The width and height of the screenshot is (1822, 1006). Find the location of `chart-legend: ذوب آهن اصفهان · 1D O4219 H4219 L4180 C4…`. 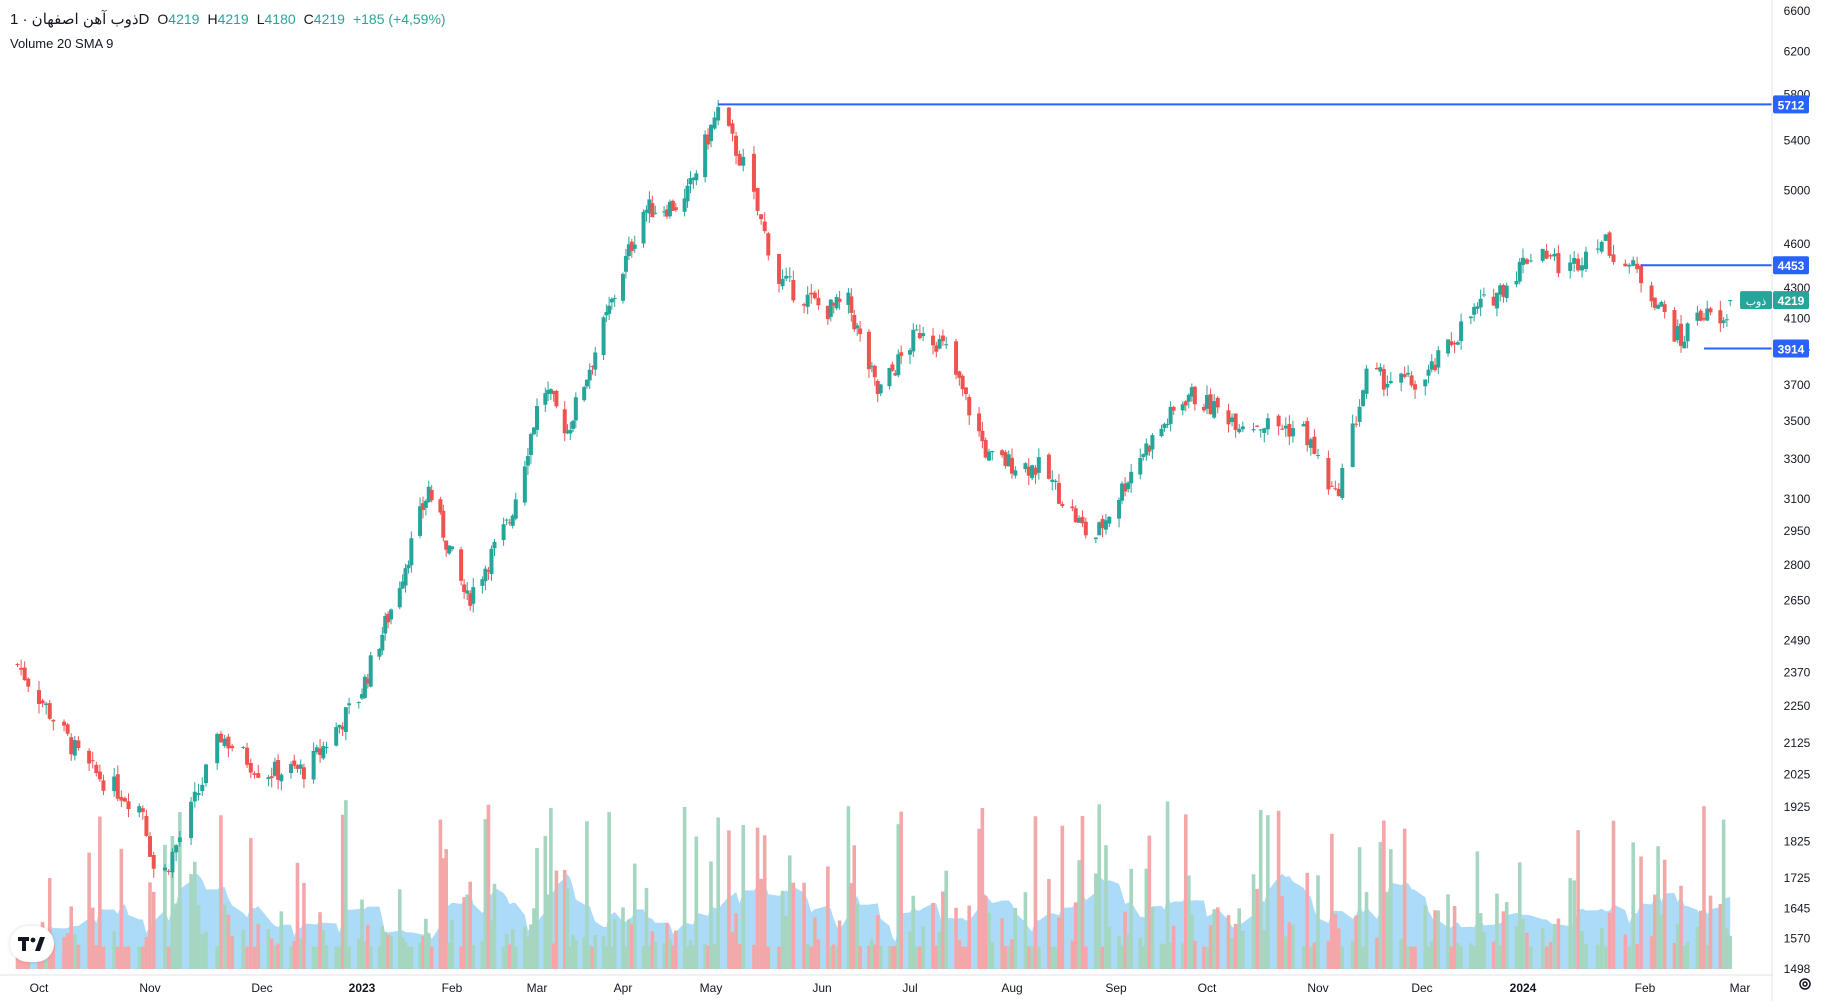

chart-legend: ذوب آهن اصفهان · 1D O4219 H4219 L4180 C4… is located at coordinates (228, 30).